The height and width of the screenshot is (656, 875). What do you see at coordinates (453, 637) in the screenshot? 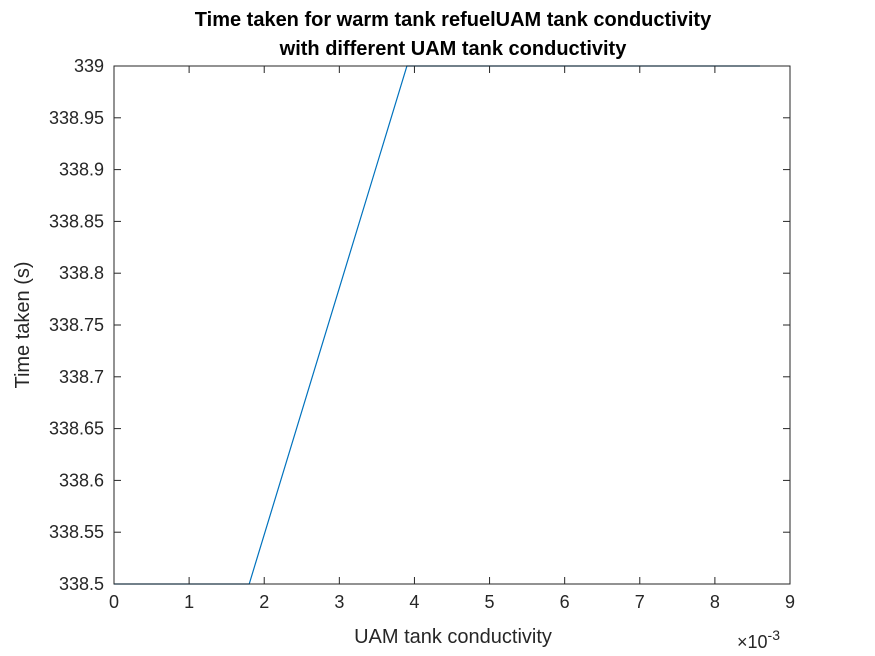
I see `x-axis-label: UAM tank conductivity` at bounding box center [453, 637].